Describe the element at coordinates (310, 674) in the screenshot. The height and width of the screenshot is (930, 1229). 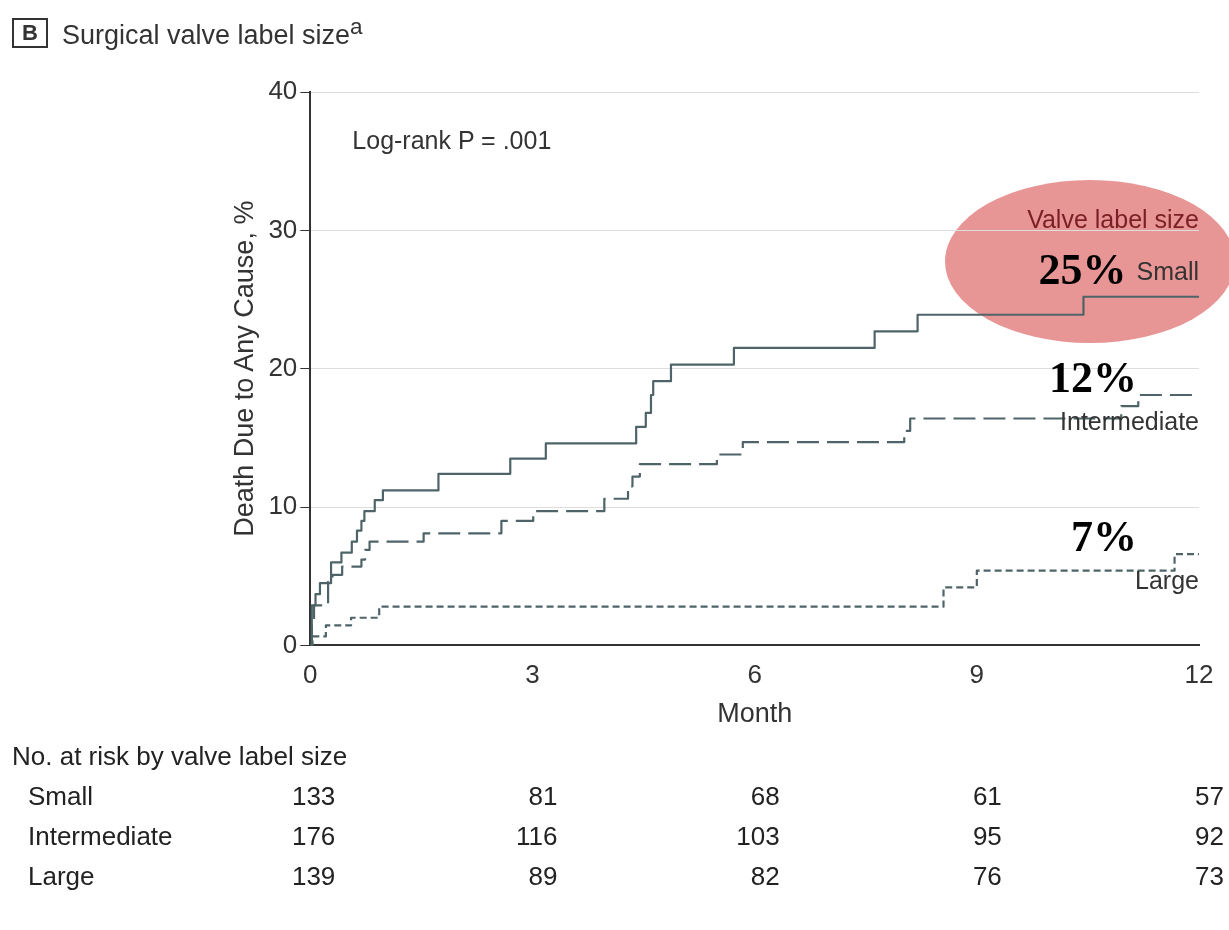
I see `x-tick-label: 0` at that location.